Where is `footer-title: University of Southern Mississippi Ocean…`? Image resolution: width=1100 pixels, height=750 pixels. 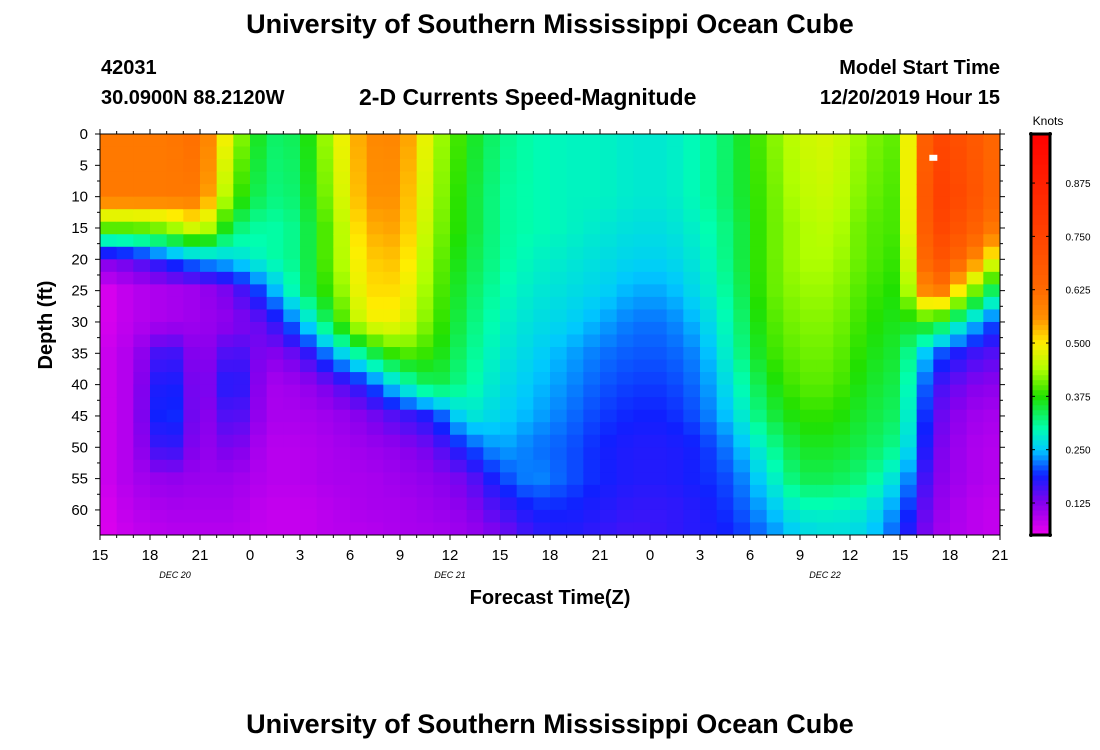 footer-title: University of Southern Mississippi Ocean… is located at coordinates (550, 724).